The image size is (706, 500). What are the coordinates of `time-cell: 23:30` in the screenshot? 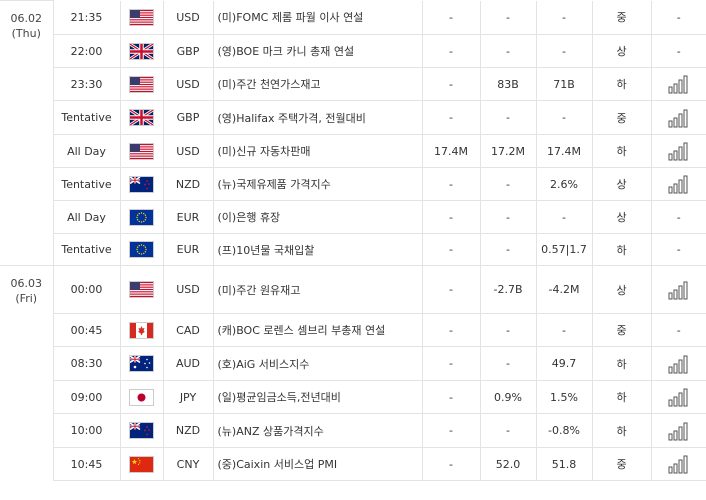 It's located at (87, 84).